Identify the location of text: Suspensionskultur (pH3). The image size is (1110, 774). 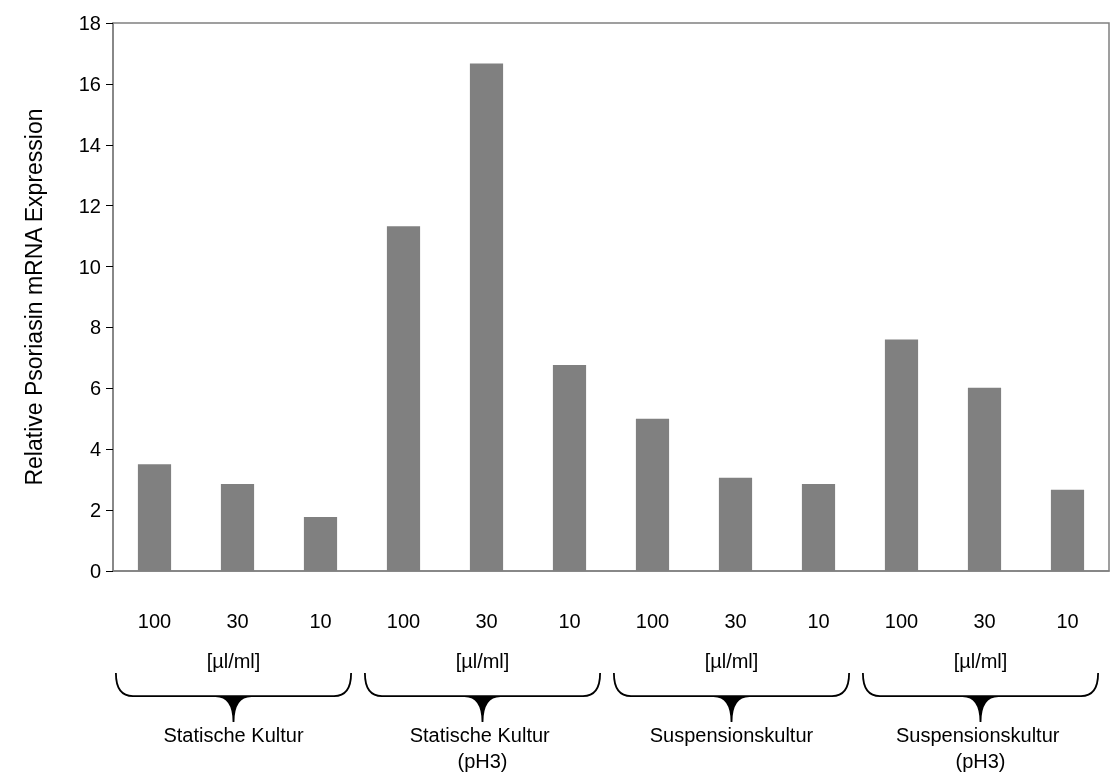
(980, 748).